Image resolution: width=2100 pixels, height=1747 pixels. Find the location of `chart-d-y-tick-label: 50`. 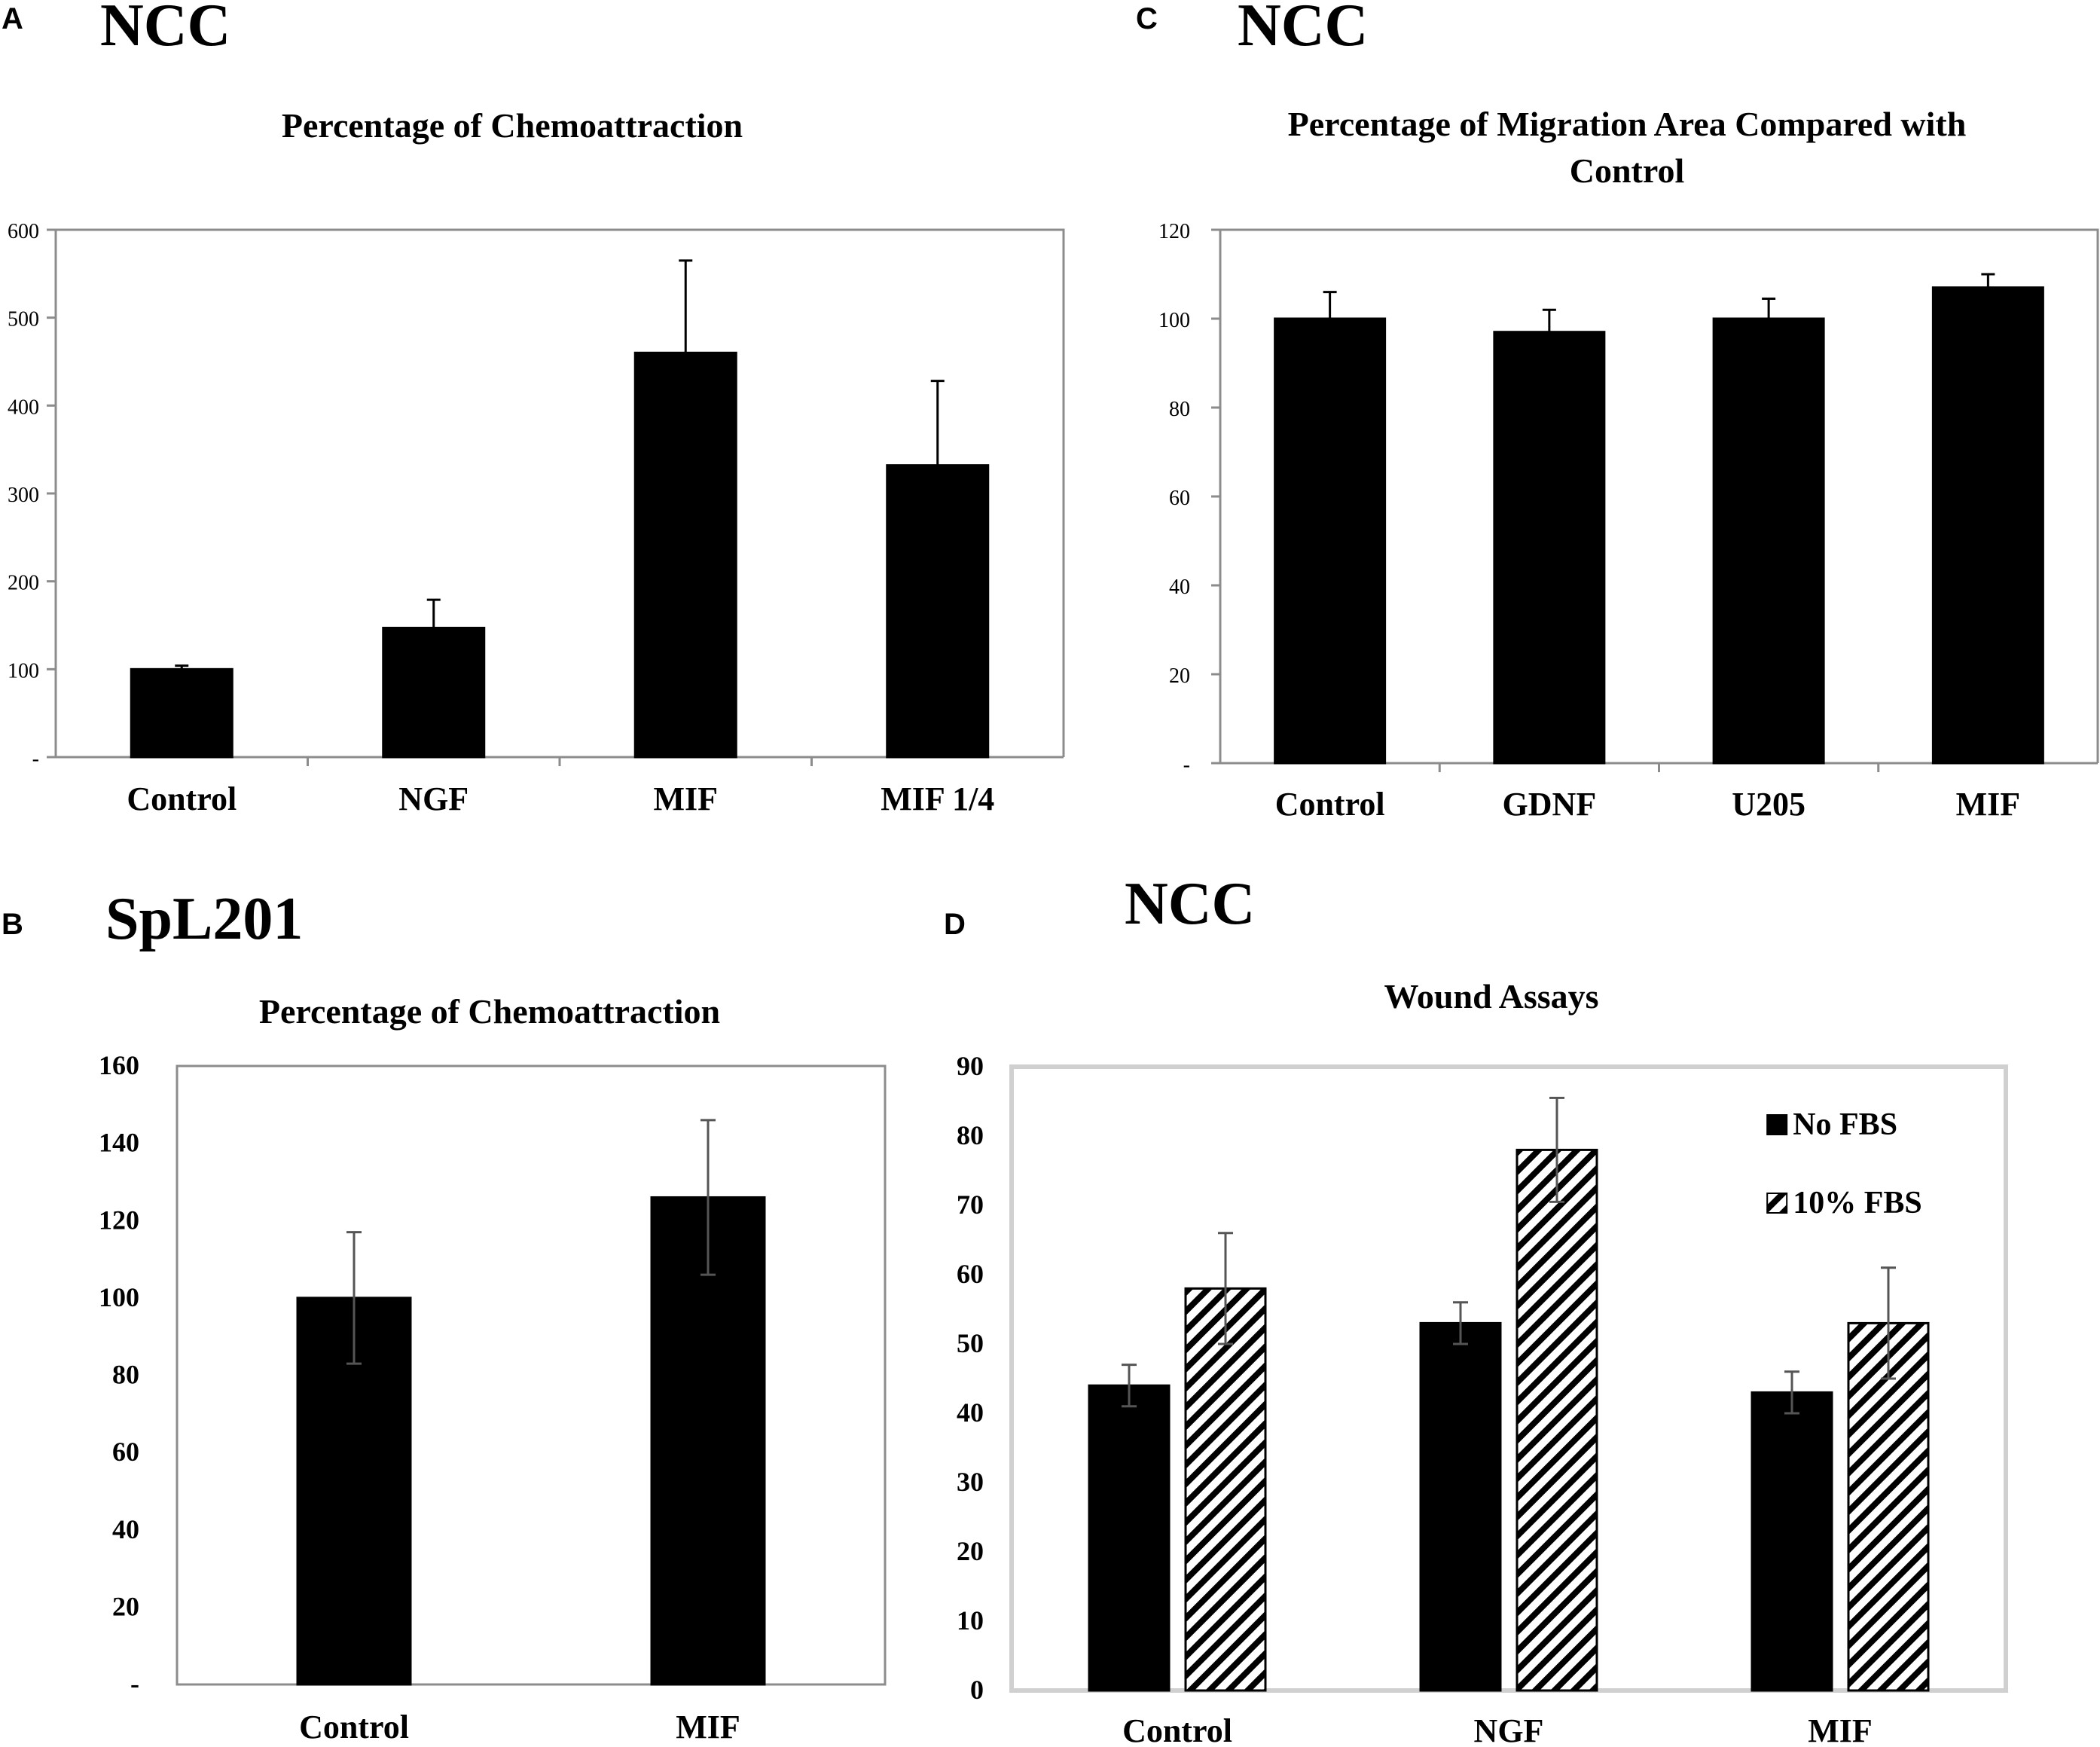

chart-d-y-tick-label: 50 is located at coordinates (970, 1343).